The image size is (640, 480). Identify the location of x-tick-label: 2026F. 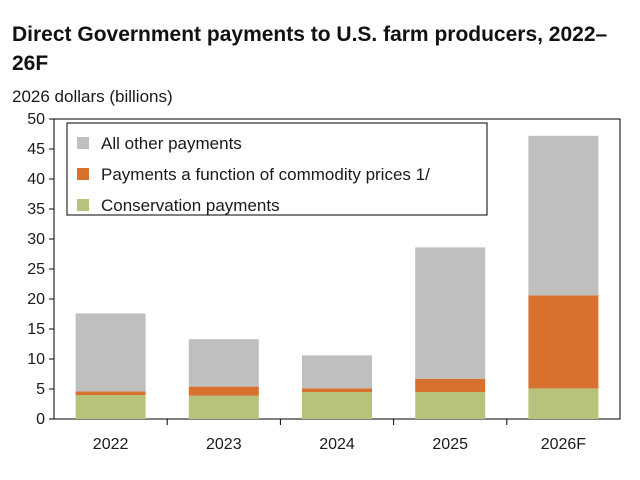
(564, 444).